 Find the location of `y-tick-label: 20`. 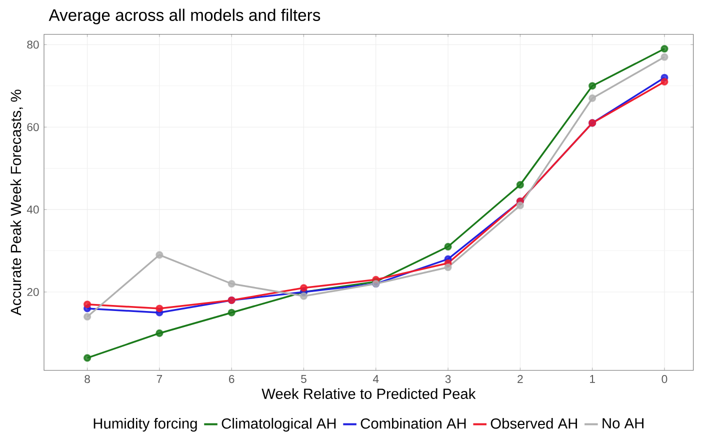

y-tick-label: 20 is located at coordinates (33, 292).